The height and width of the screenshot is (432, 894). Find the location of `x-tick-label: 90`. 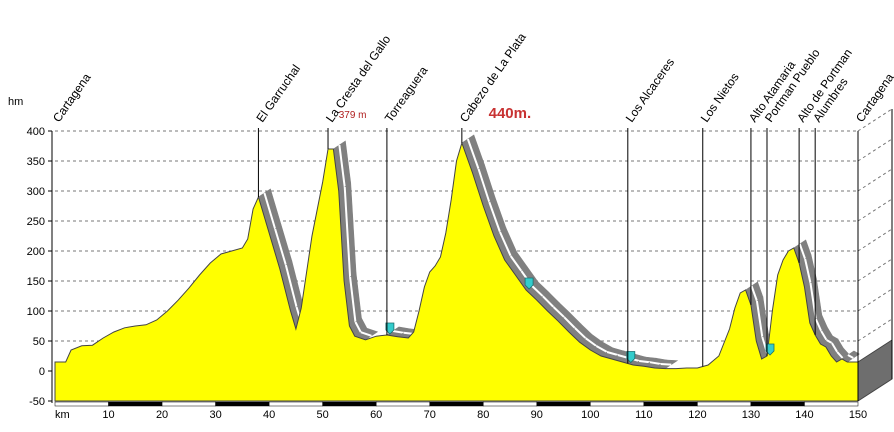

x-tick-label: 90 is located at coordinates (537, 415).